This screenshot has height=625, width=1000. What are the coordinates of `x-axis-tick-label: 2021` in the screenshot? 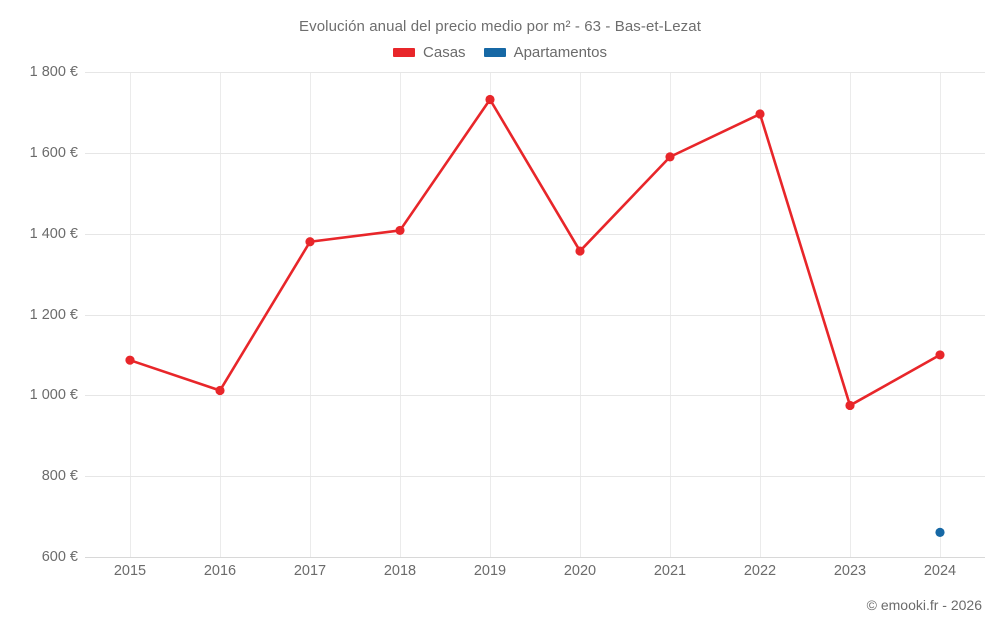 It's located at (670, 571).